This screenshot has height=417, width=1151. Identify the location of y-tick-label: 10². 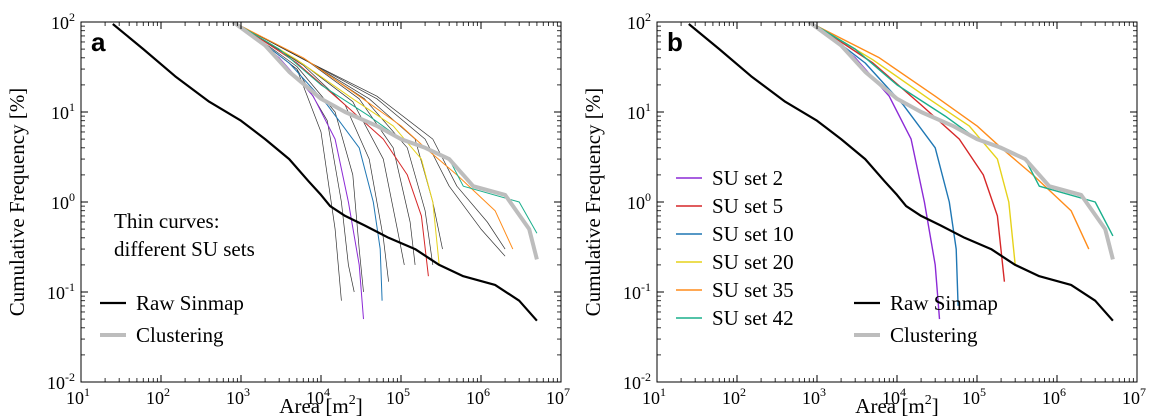
(639, 21).